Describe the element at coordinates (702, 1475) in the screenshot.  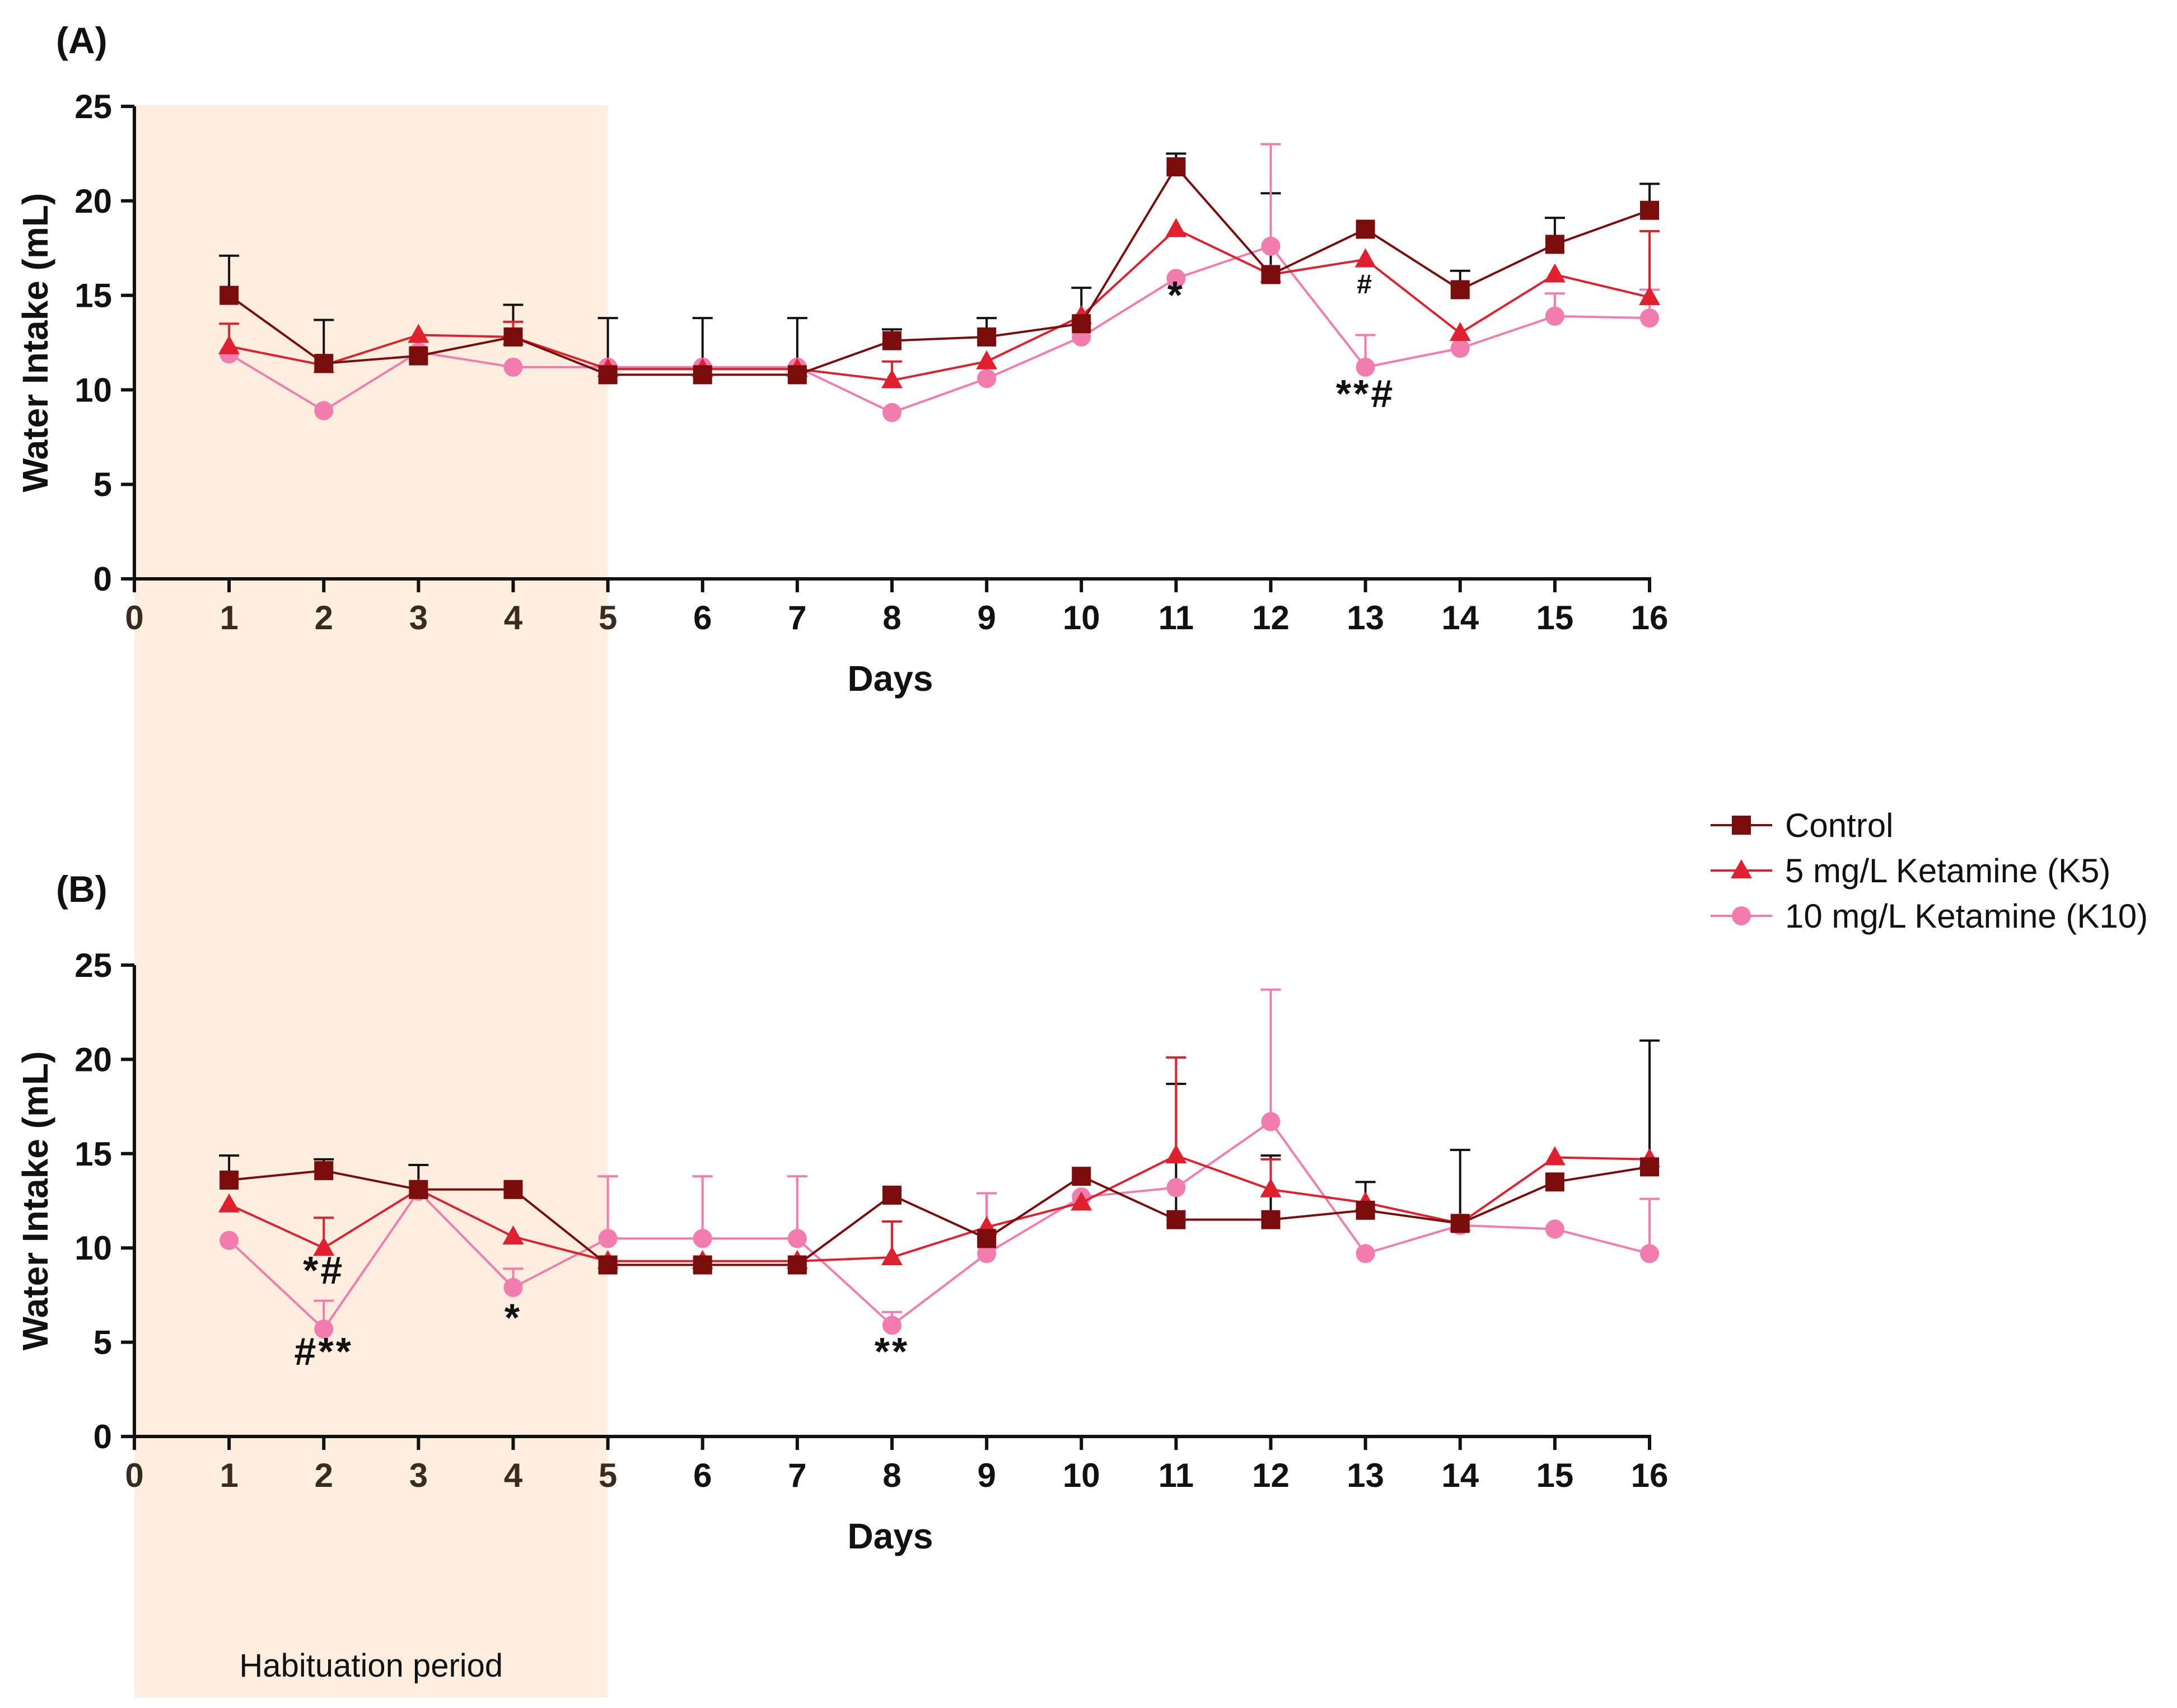
I see `x-tick-label: 6` at that location.